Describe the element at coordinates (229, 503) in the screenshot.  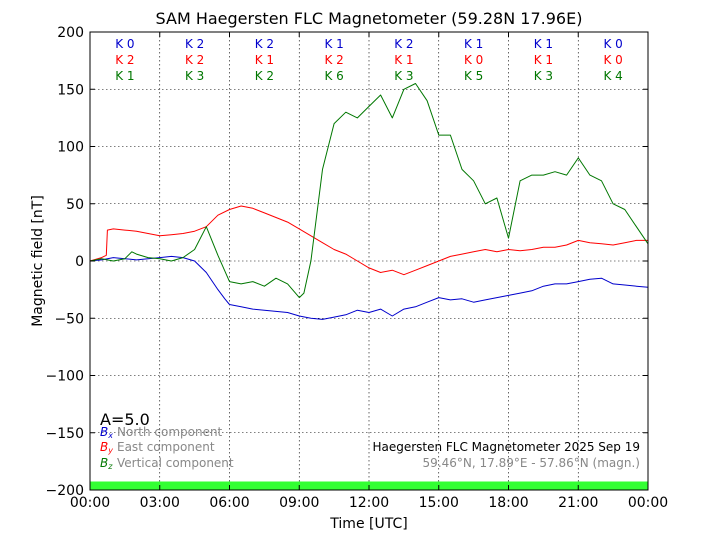
I see `x-tick-label: 06:00` at that location.